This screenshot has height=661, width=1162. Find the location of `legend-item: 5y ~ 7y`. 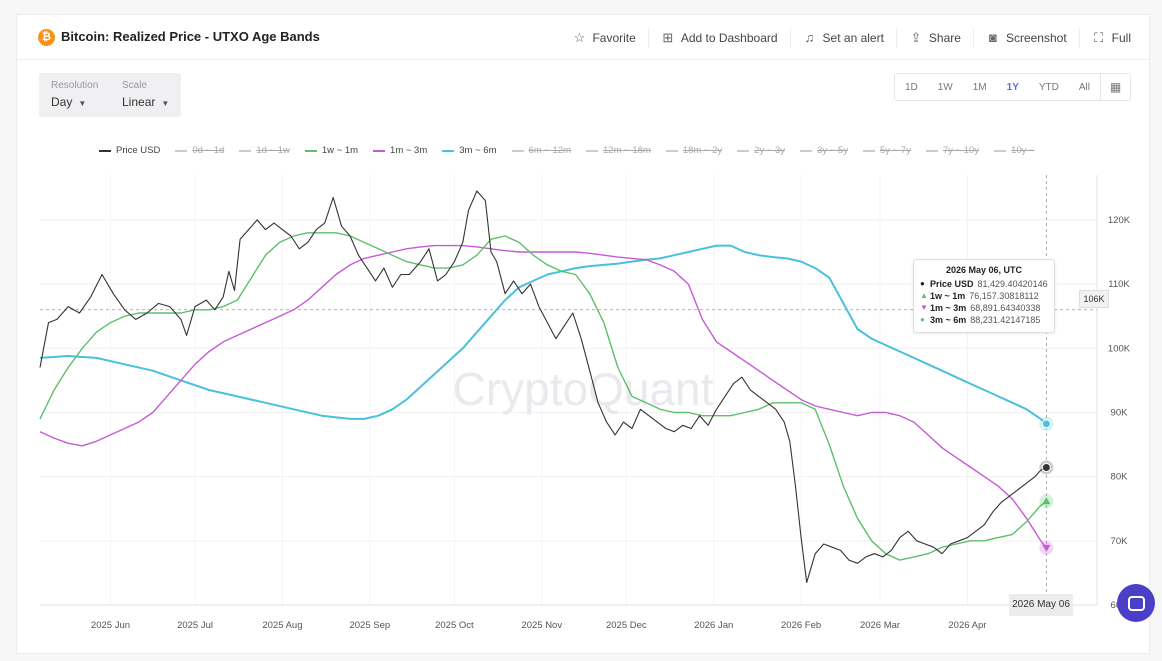

legend-item: 5y ~ 7y is located at coordinates (886, 150).